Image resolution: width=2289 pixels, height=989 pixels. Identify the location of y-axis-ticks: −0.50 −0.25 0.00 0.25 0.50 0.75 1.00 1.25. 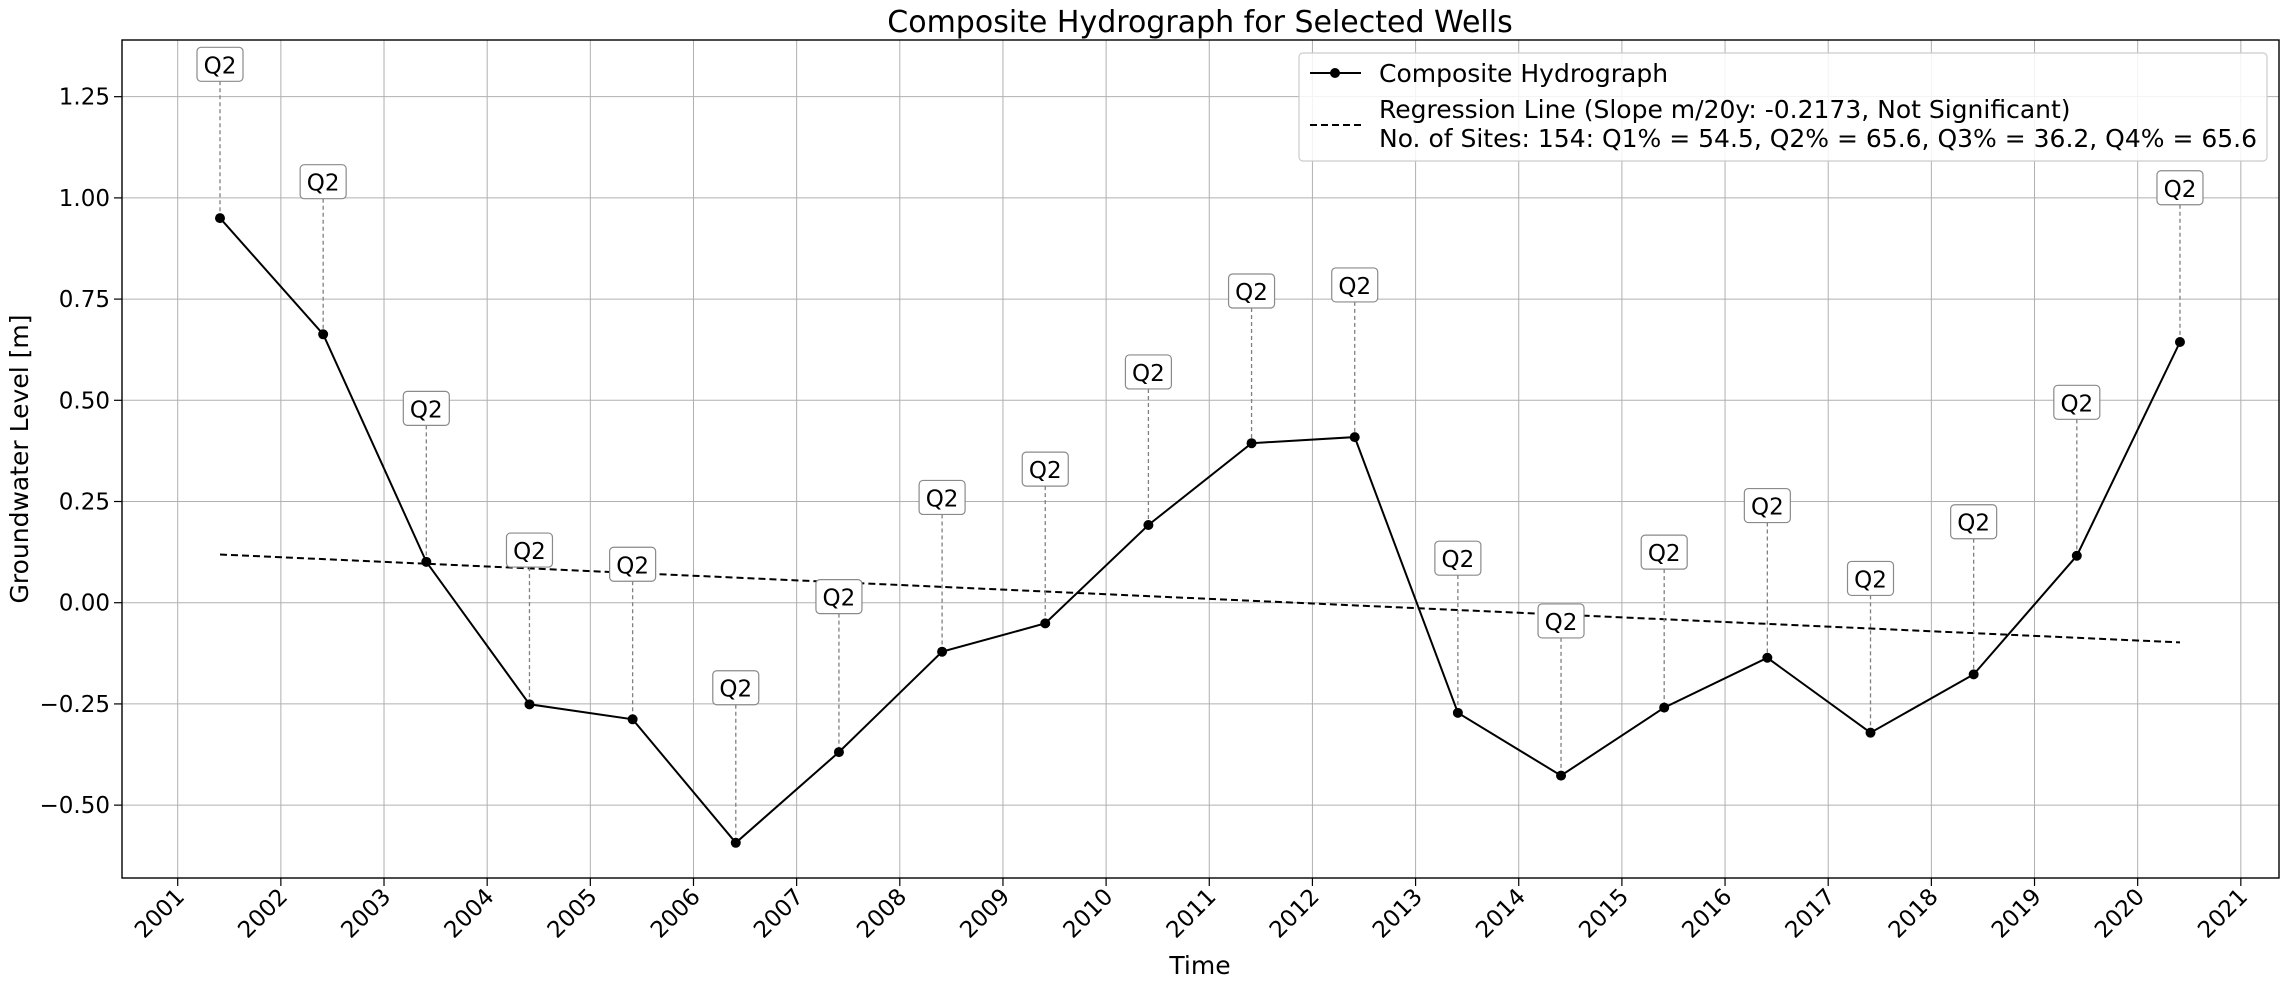
(81, 452).